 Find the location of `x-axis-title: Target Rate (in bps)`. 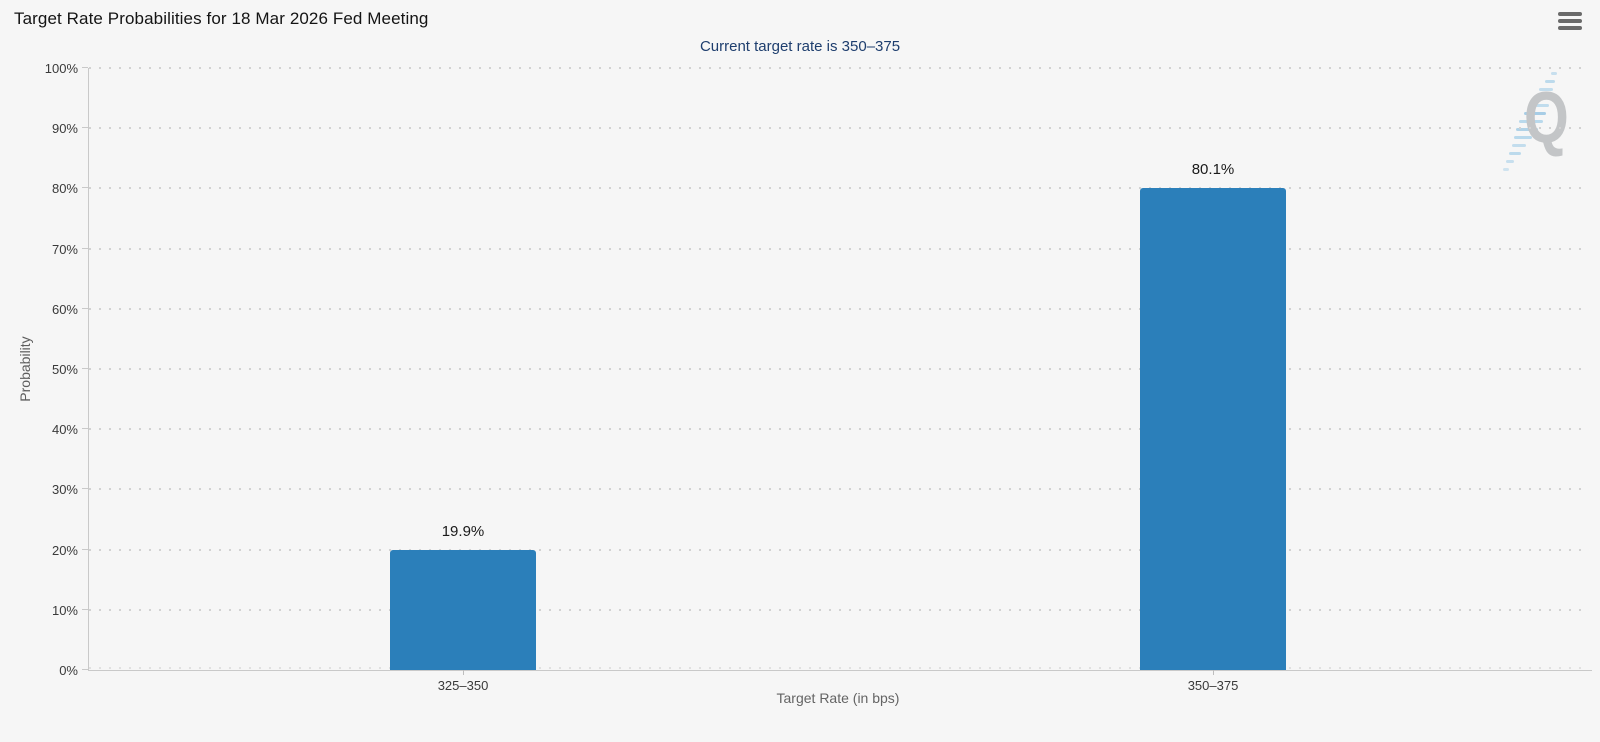

x-axis-title: Target Rate (in bps) is located at coordinates (838, 698).